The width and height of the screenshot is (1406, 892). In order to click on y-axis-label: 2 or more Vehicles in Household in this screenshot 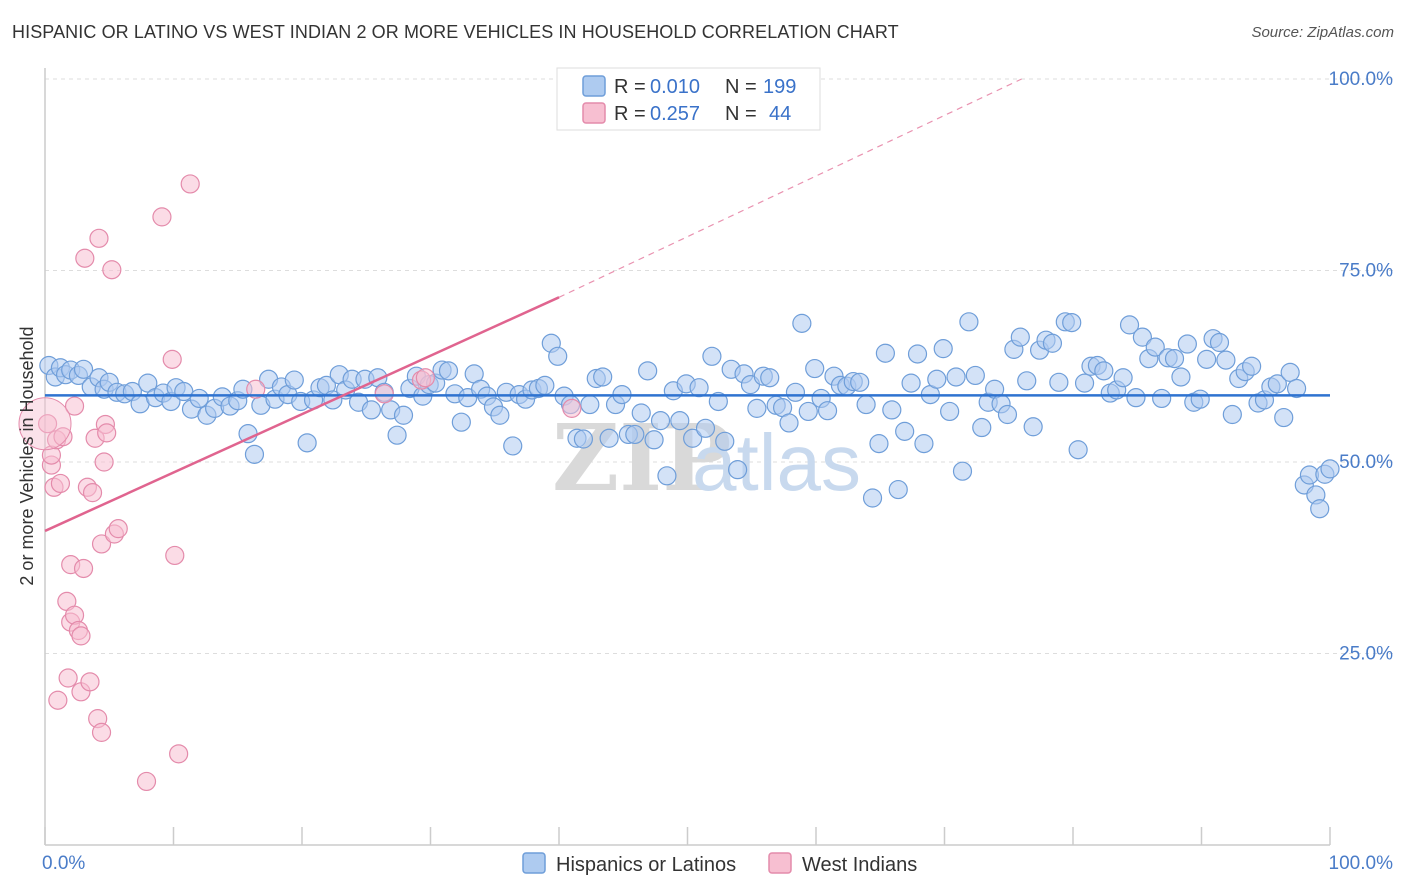, I will do `click(27, 455)`.